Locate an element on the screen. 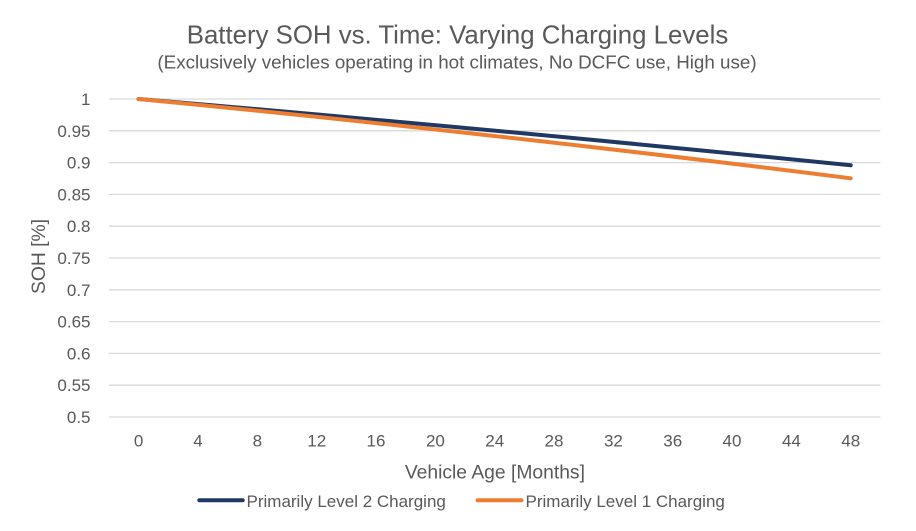  svg-text: 0.65 is located at coordinates (73, 322).